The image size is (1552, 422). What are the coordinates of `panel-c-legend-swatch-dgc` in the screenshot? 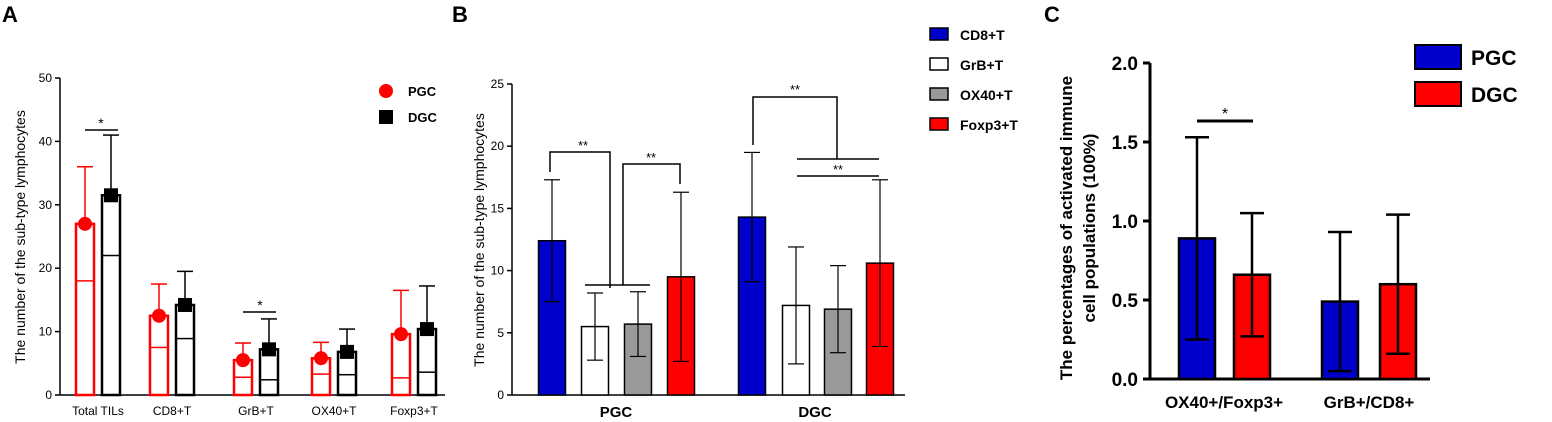 It's located at (1438, 94).